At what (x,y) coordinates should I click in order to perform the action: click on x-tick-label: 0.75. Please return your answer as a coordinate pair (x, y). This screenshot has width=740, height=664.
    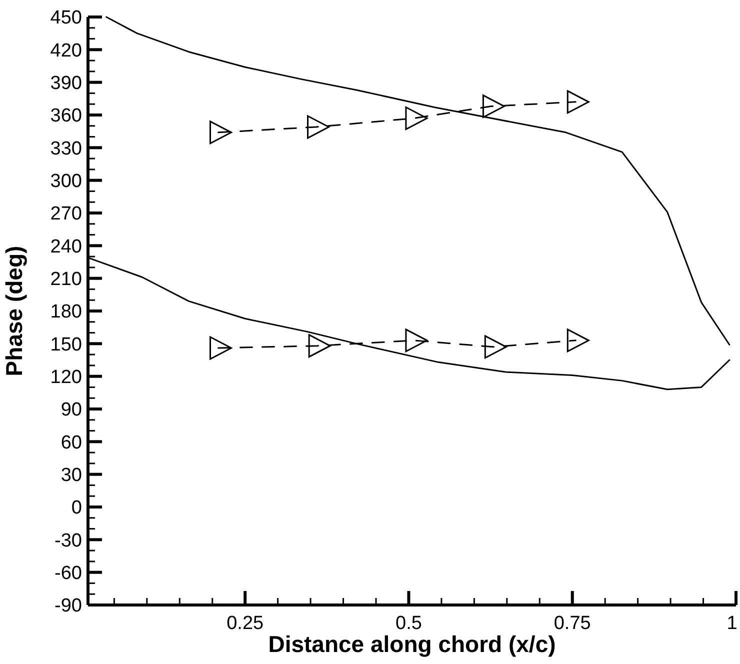
    Looking at the image, I should click on (572, 623).